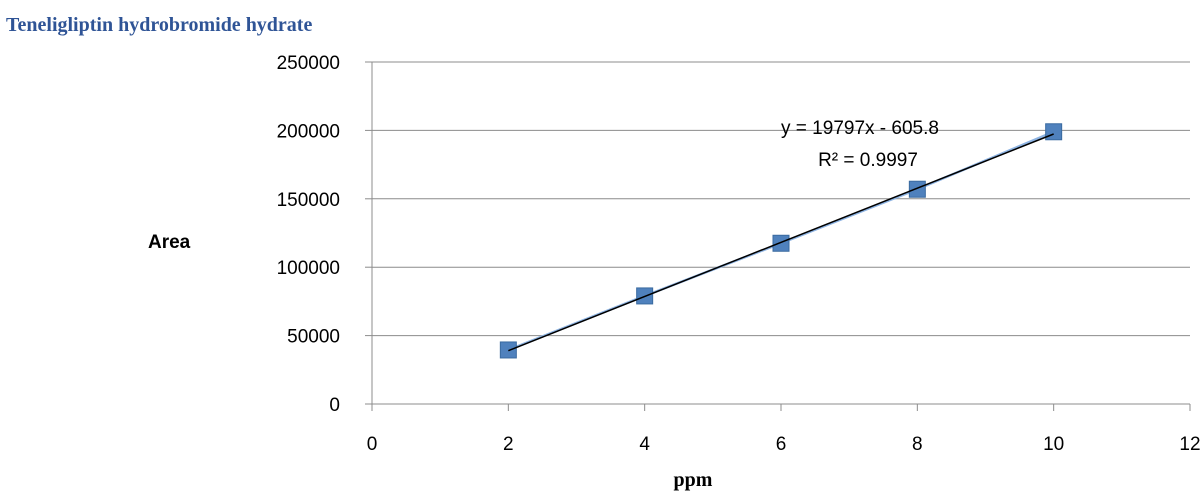 The image size is (1201, 496). I want to click on trendline-equation: y = 19797x - 605.8, so click(860, 128).